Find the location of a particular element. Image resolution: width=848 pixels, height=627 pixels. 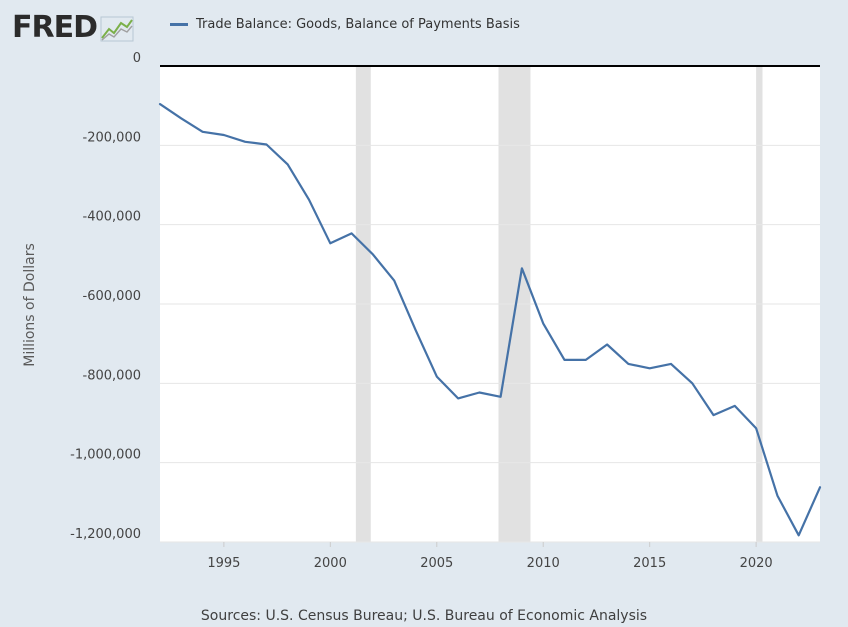

x-tick-label: 2010 is located at coordinates (543, 563).